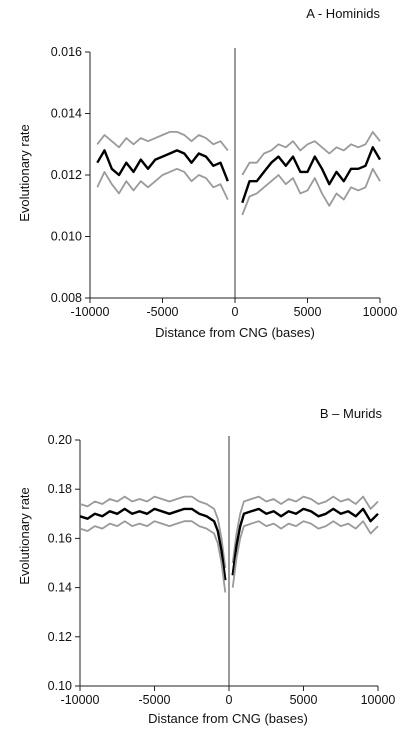 The image size is (402, 732). Describe the element at coordinates (60, 538) in the screenshot. I see `y-tick-label: 0.16` at that location.